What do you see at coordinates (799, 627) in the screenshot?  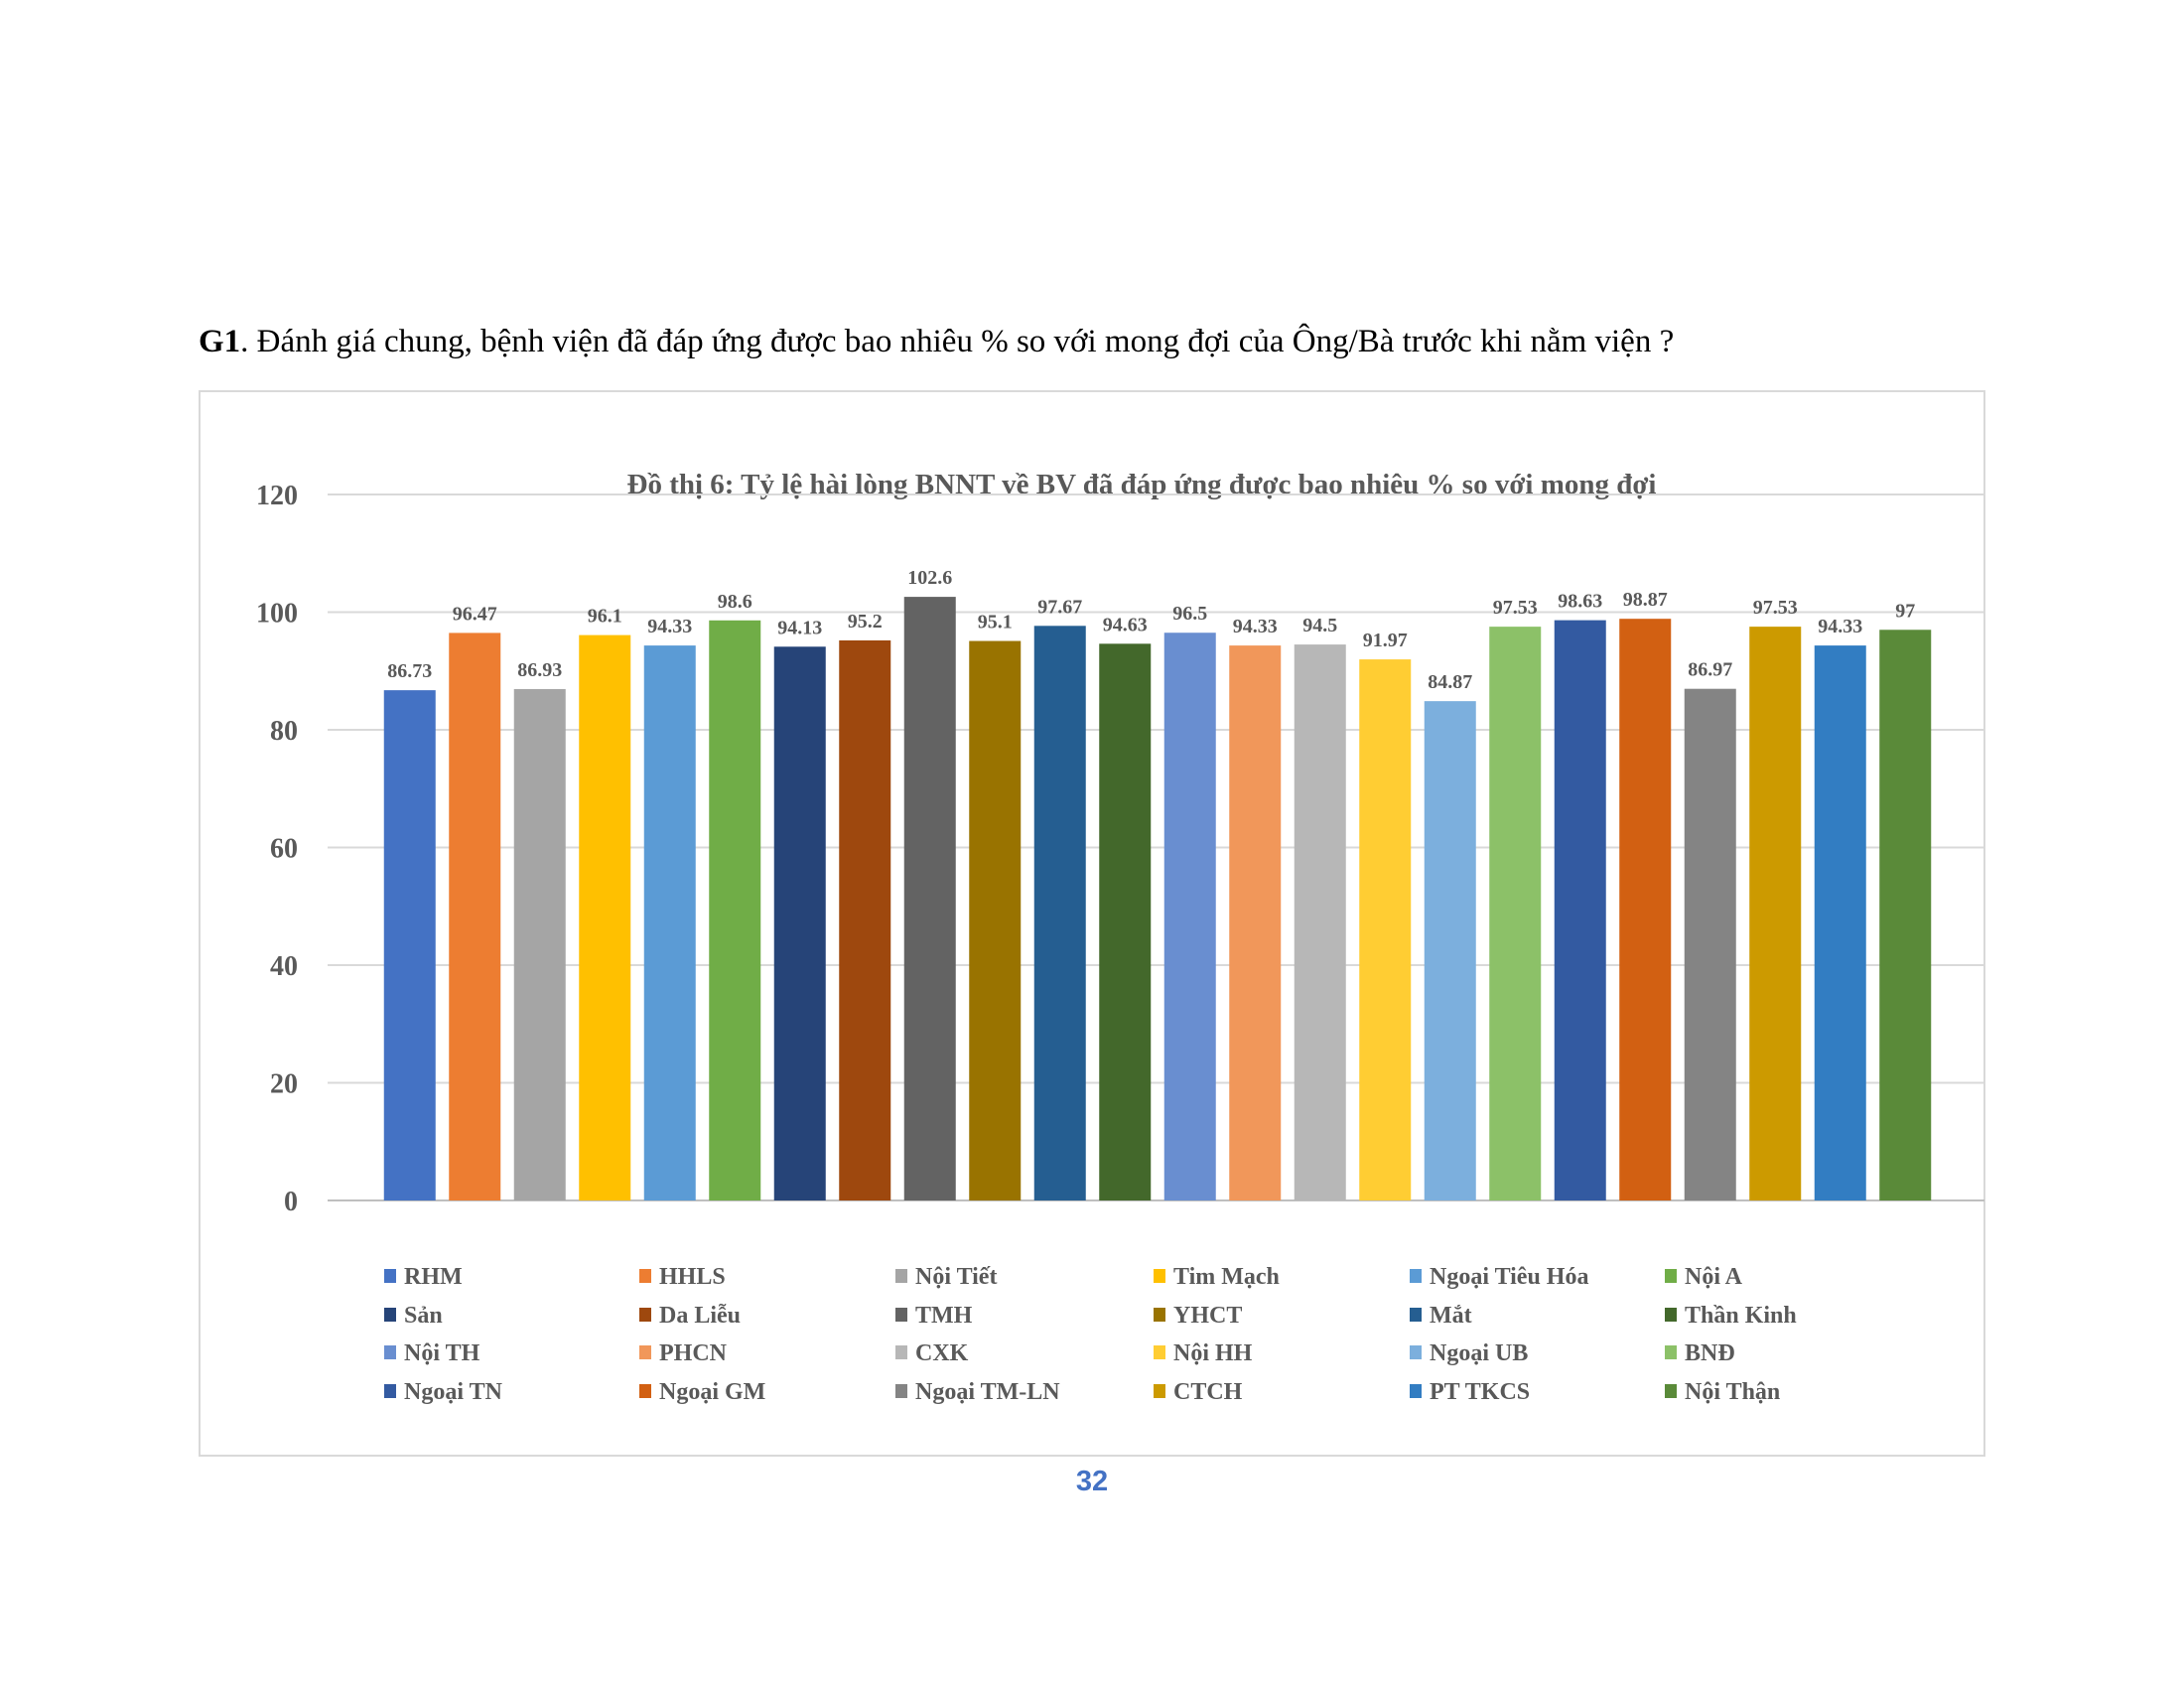 I see `data-label: 94.13` at bounding box center [799, 627].